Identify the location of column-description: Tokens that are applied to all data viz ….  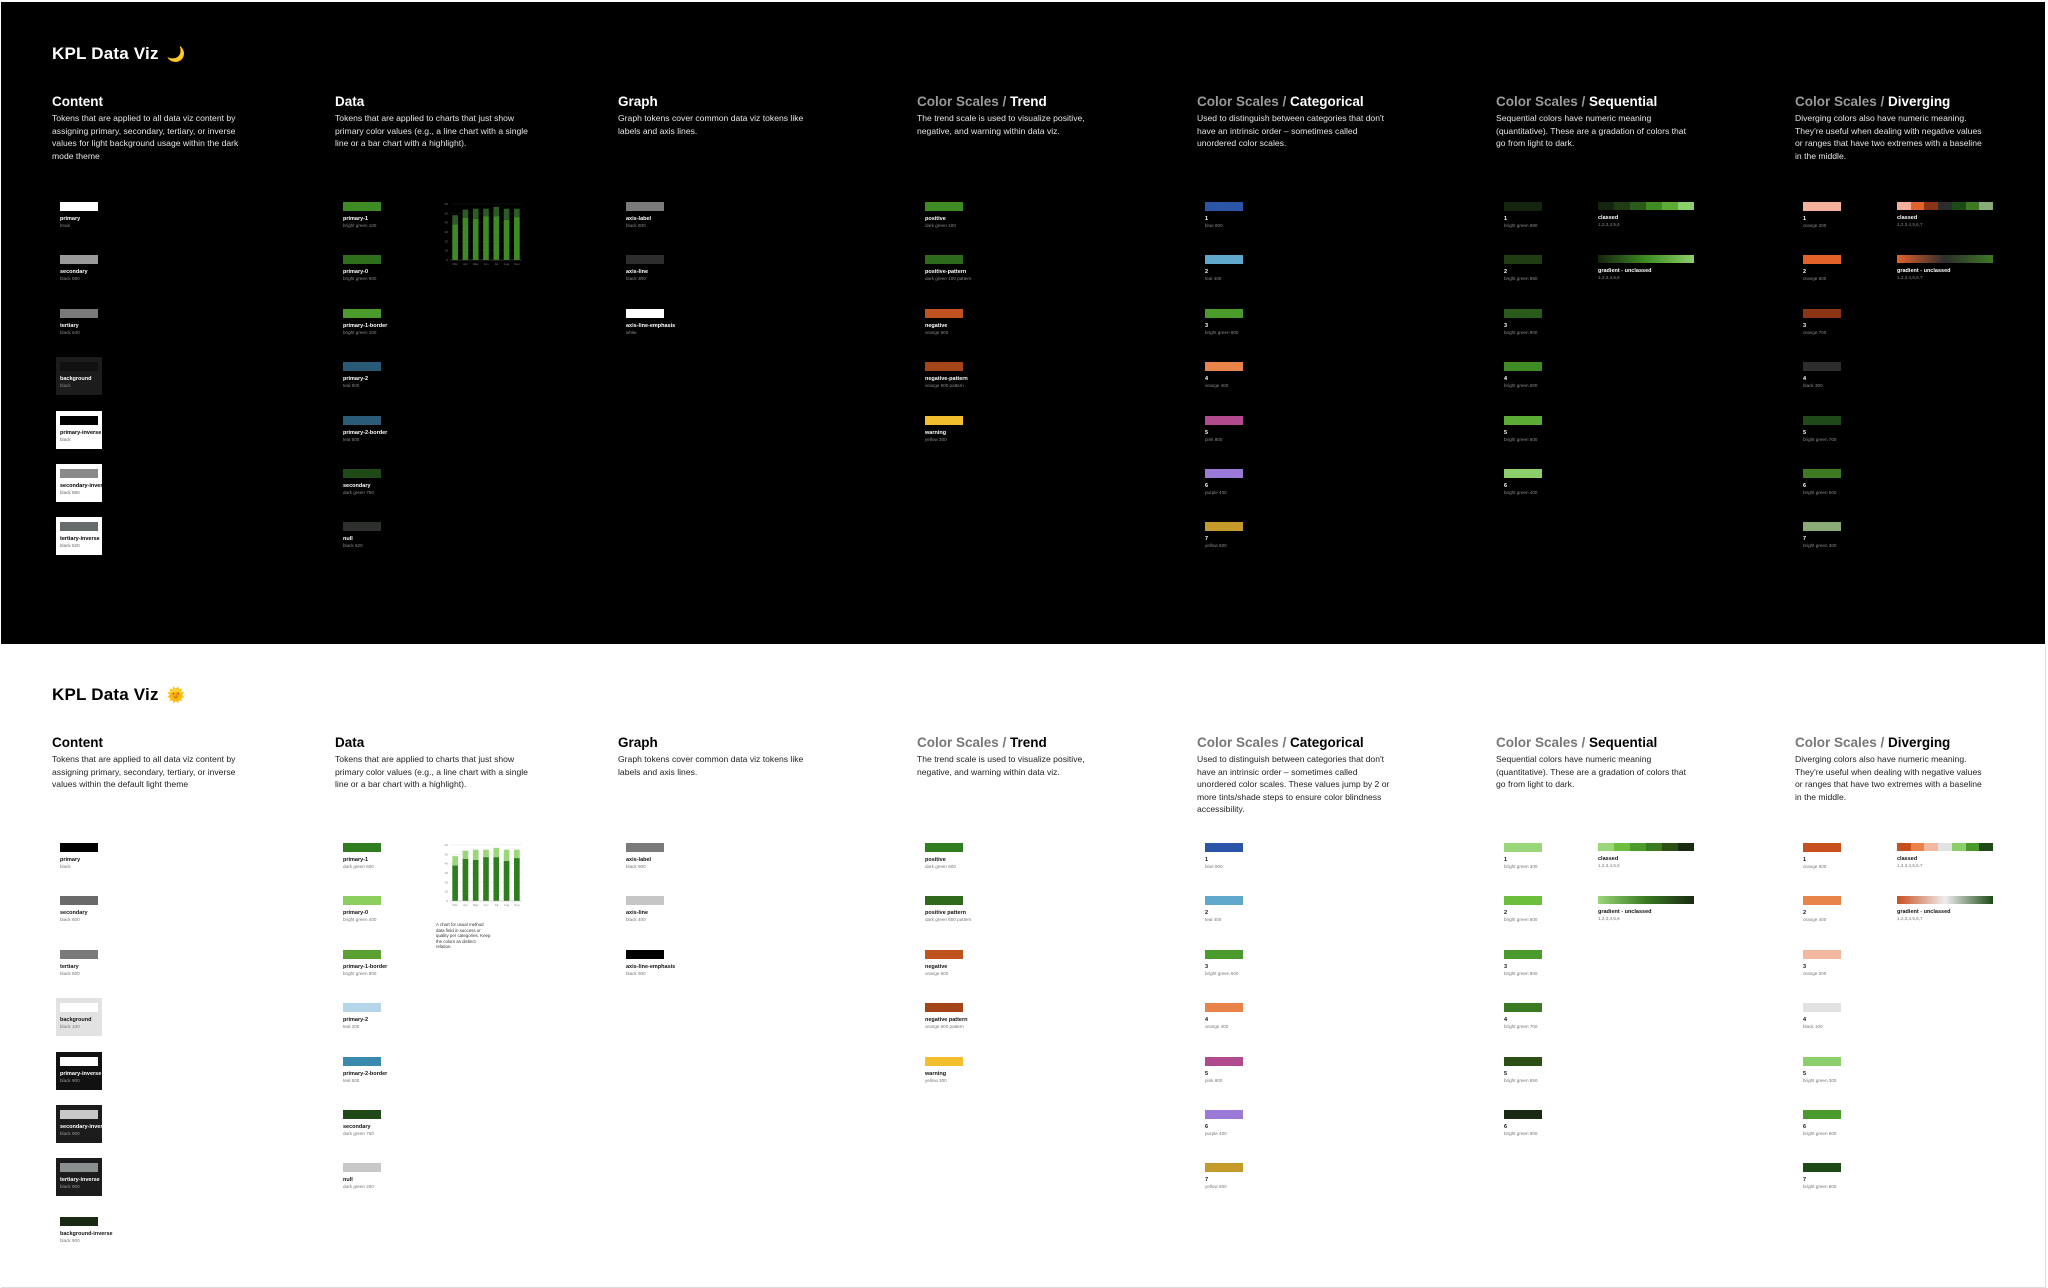
(144, 771).